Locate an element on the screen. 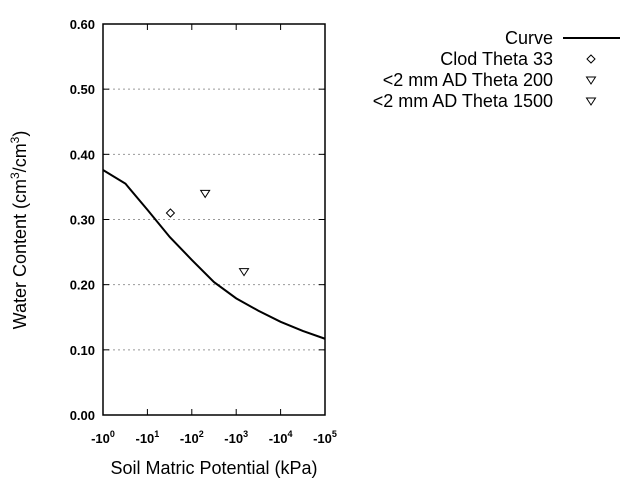 This screenshot has height=480, width=640. x-tick-label: -103 is located at coordinates (236, 437).